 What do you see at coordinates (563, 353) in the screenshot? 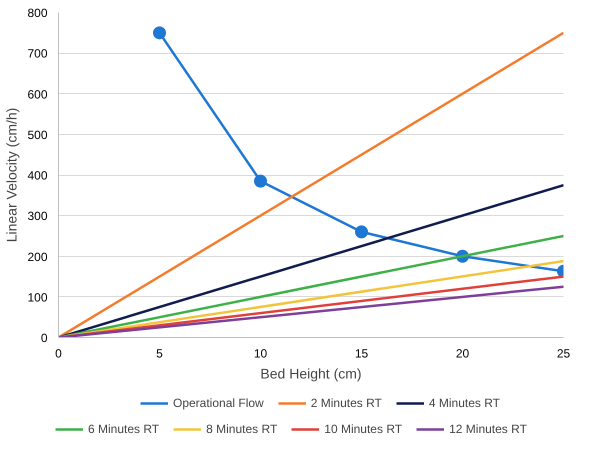
I see `x-tick-label: 25` at bounding box center [563, 353].